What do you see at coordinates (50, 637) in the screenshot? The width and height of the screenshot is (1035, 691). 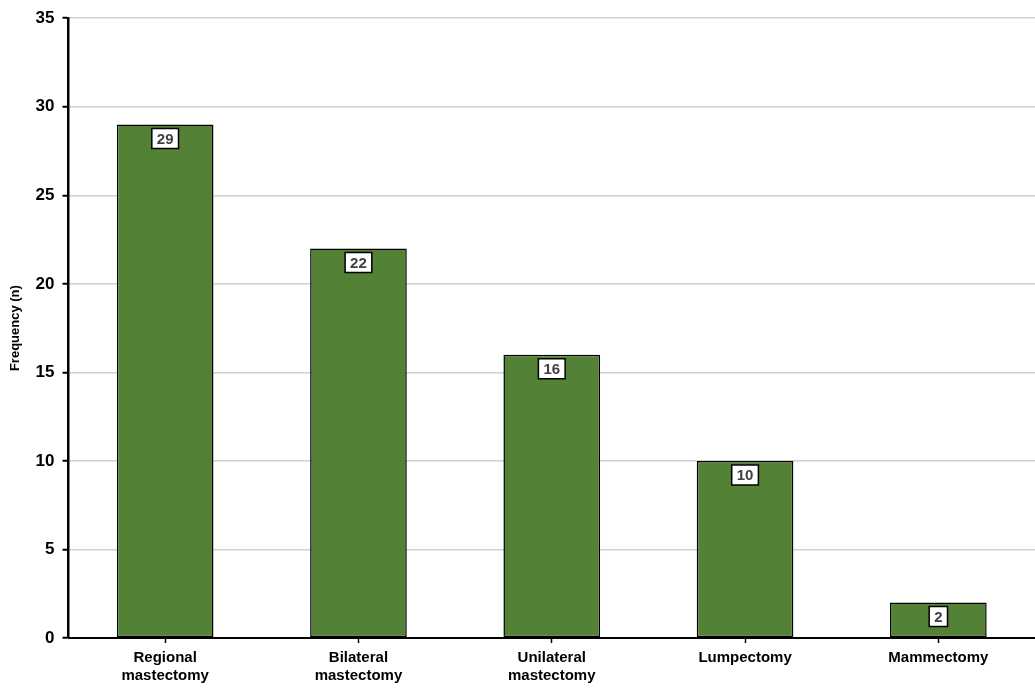 I see `y-tick-label: 0` at bounding box center [50, 637].